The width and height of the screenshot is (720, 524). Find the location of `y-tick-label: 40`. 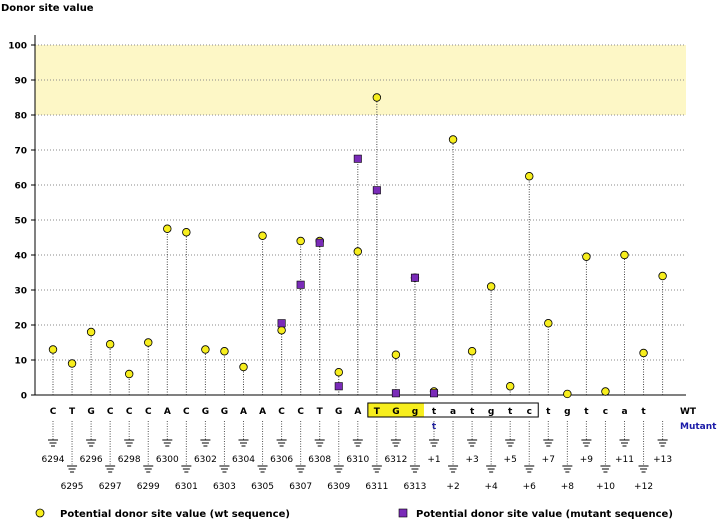

y-tick-label: 40 is located at coordinates (20, 257).